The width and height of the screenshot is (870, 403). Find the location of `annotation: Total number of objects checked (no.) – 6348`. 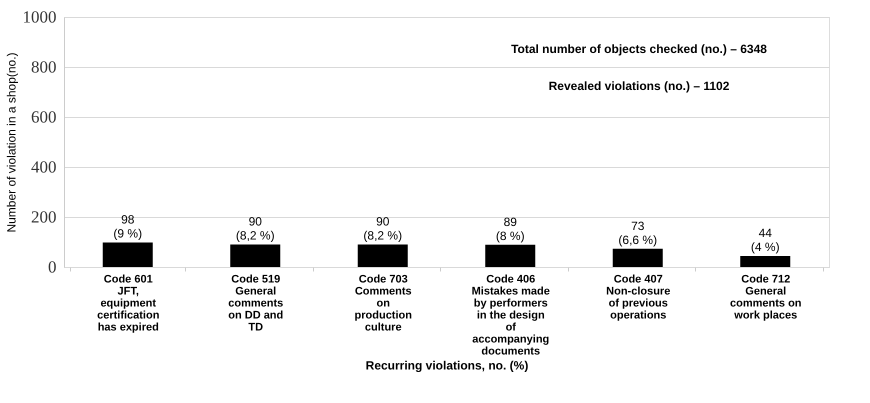

annotation: Total number of objects checked (no.) – 6348 is located at coordinates (639, 49).